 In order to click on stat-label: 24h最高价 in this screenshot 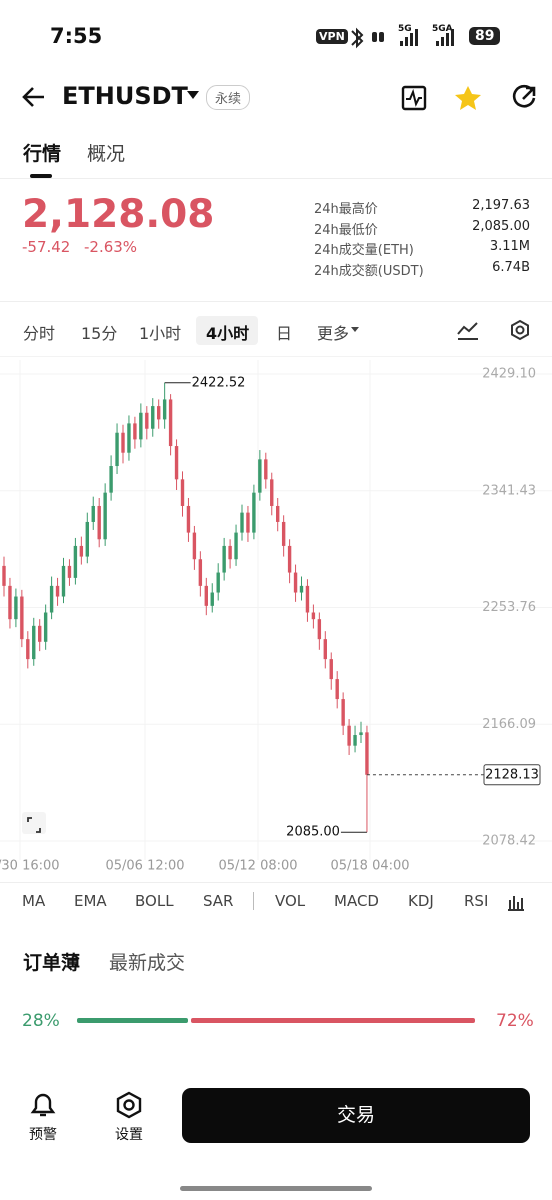, I will do `click(346, 209)`.